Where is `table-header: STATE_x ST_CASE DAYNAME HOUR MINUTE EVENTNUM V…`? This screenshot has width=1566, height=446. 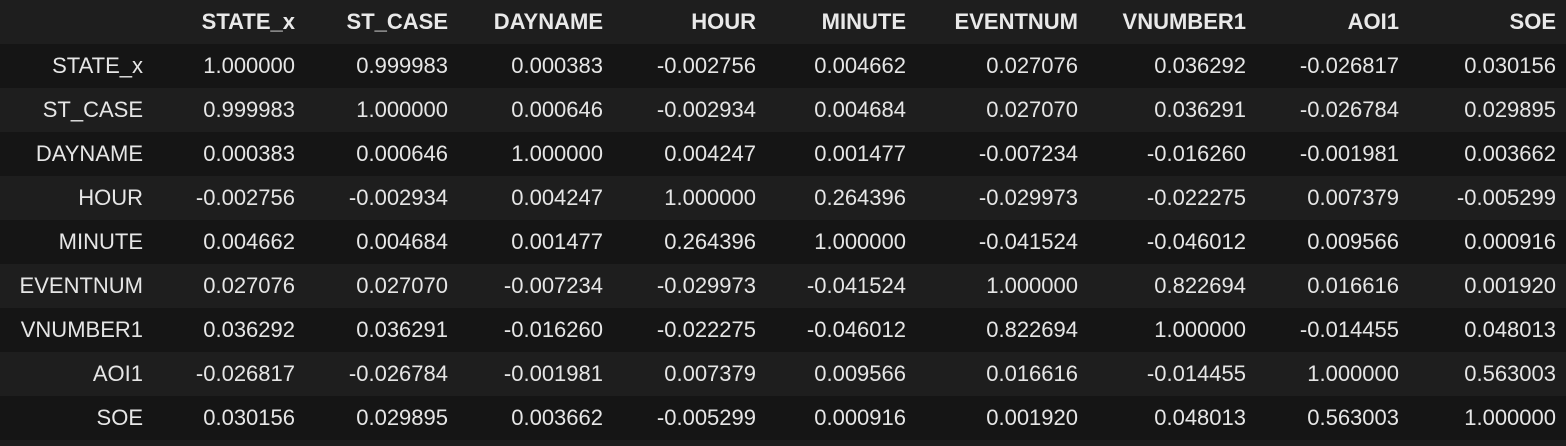
table-header: STATE_x ST_CASE DAYNAME HOUR MINUTE EVENTNUM V… is located at coordinates (783, 22).